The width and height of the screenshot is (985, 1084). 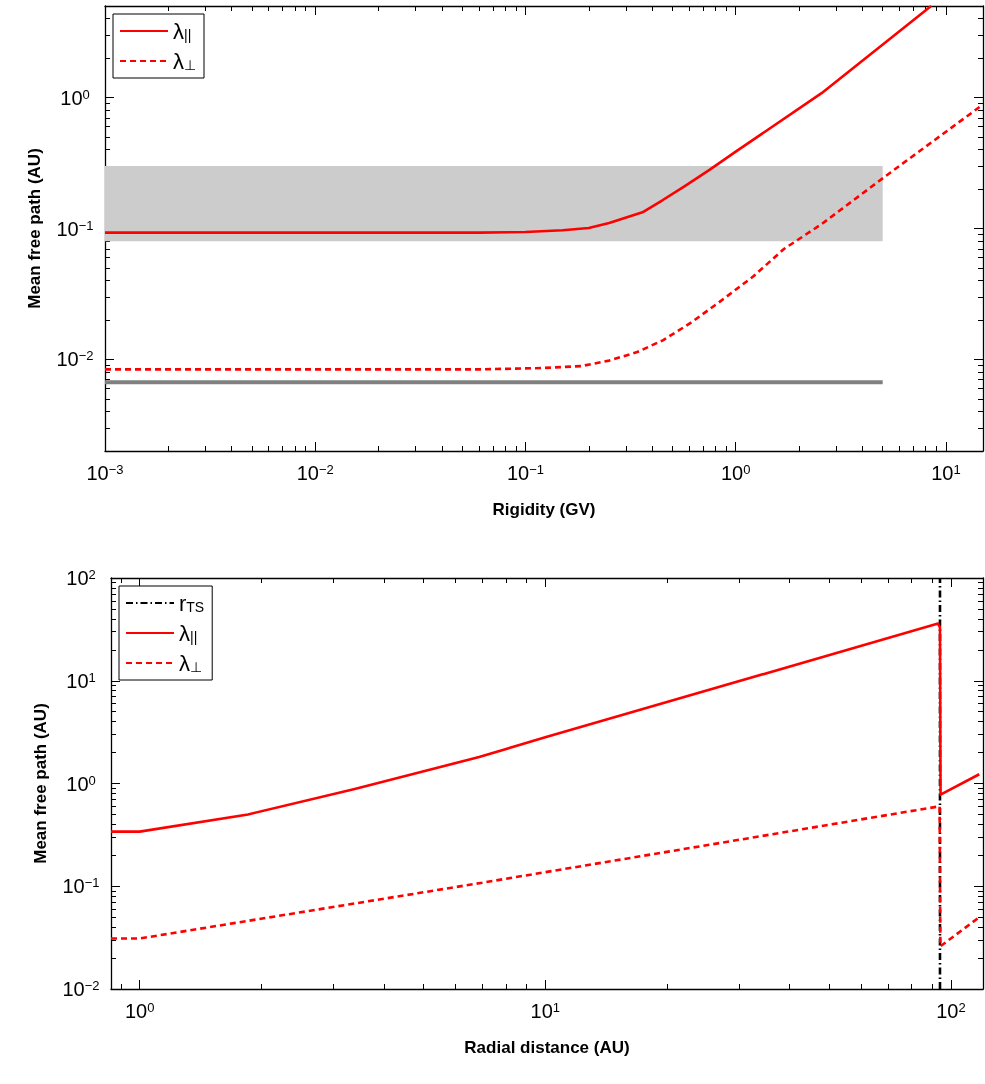 What do you see at coordinates (192, 603) in the screenshot?
I see `legend-label: rTS` at bounding box center [192, 603].